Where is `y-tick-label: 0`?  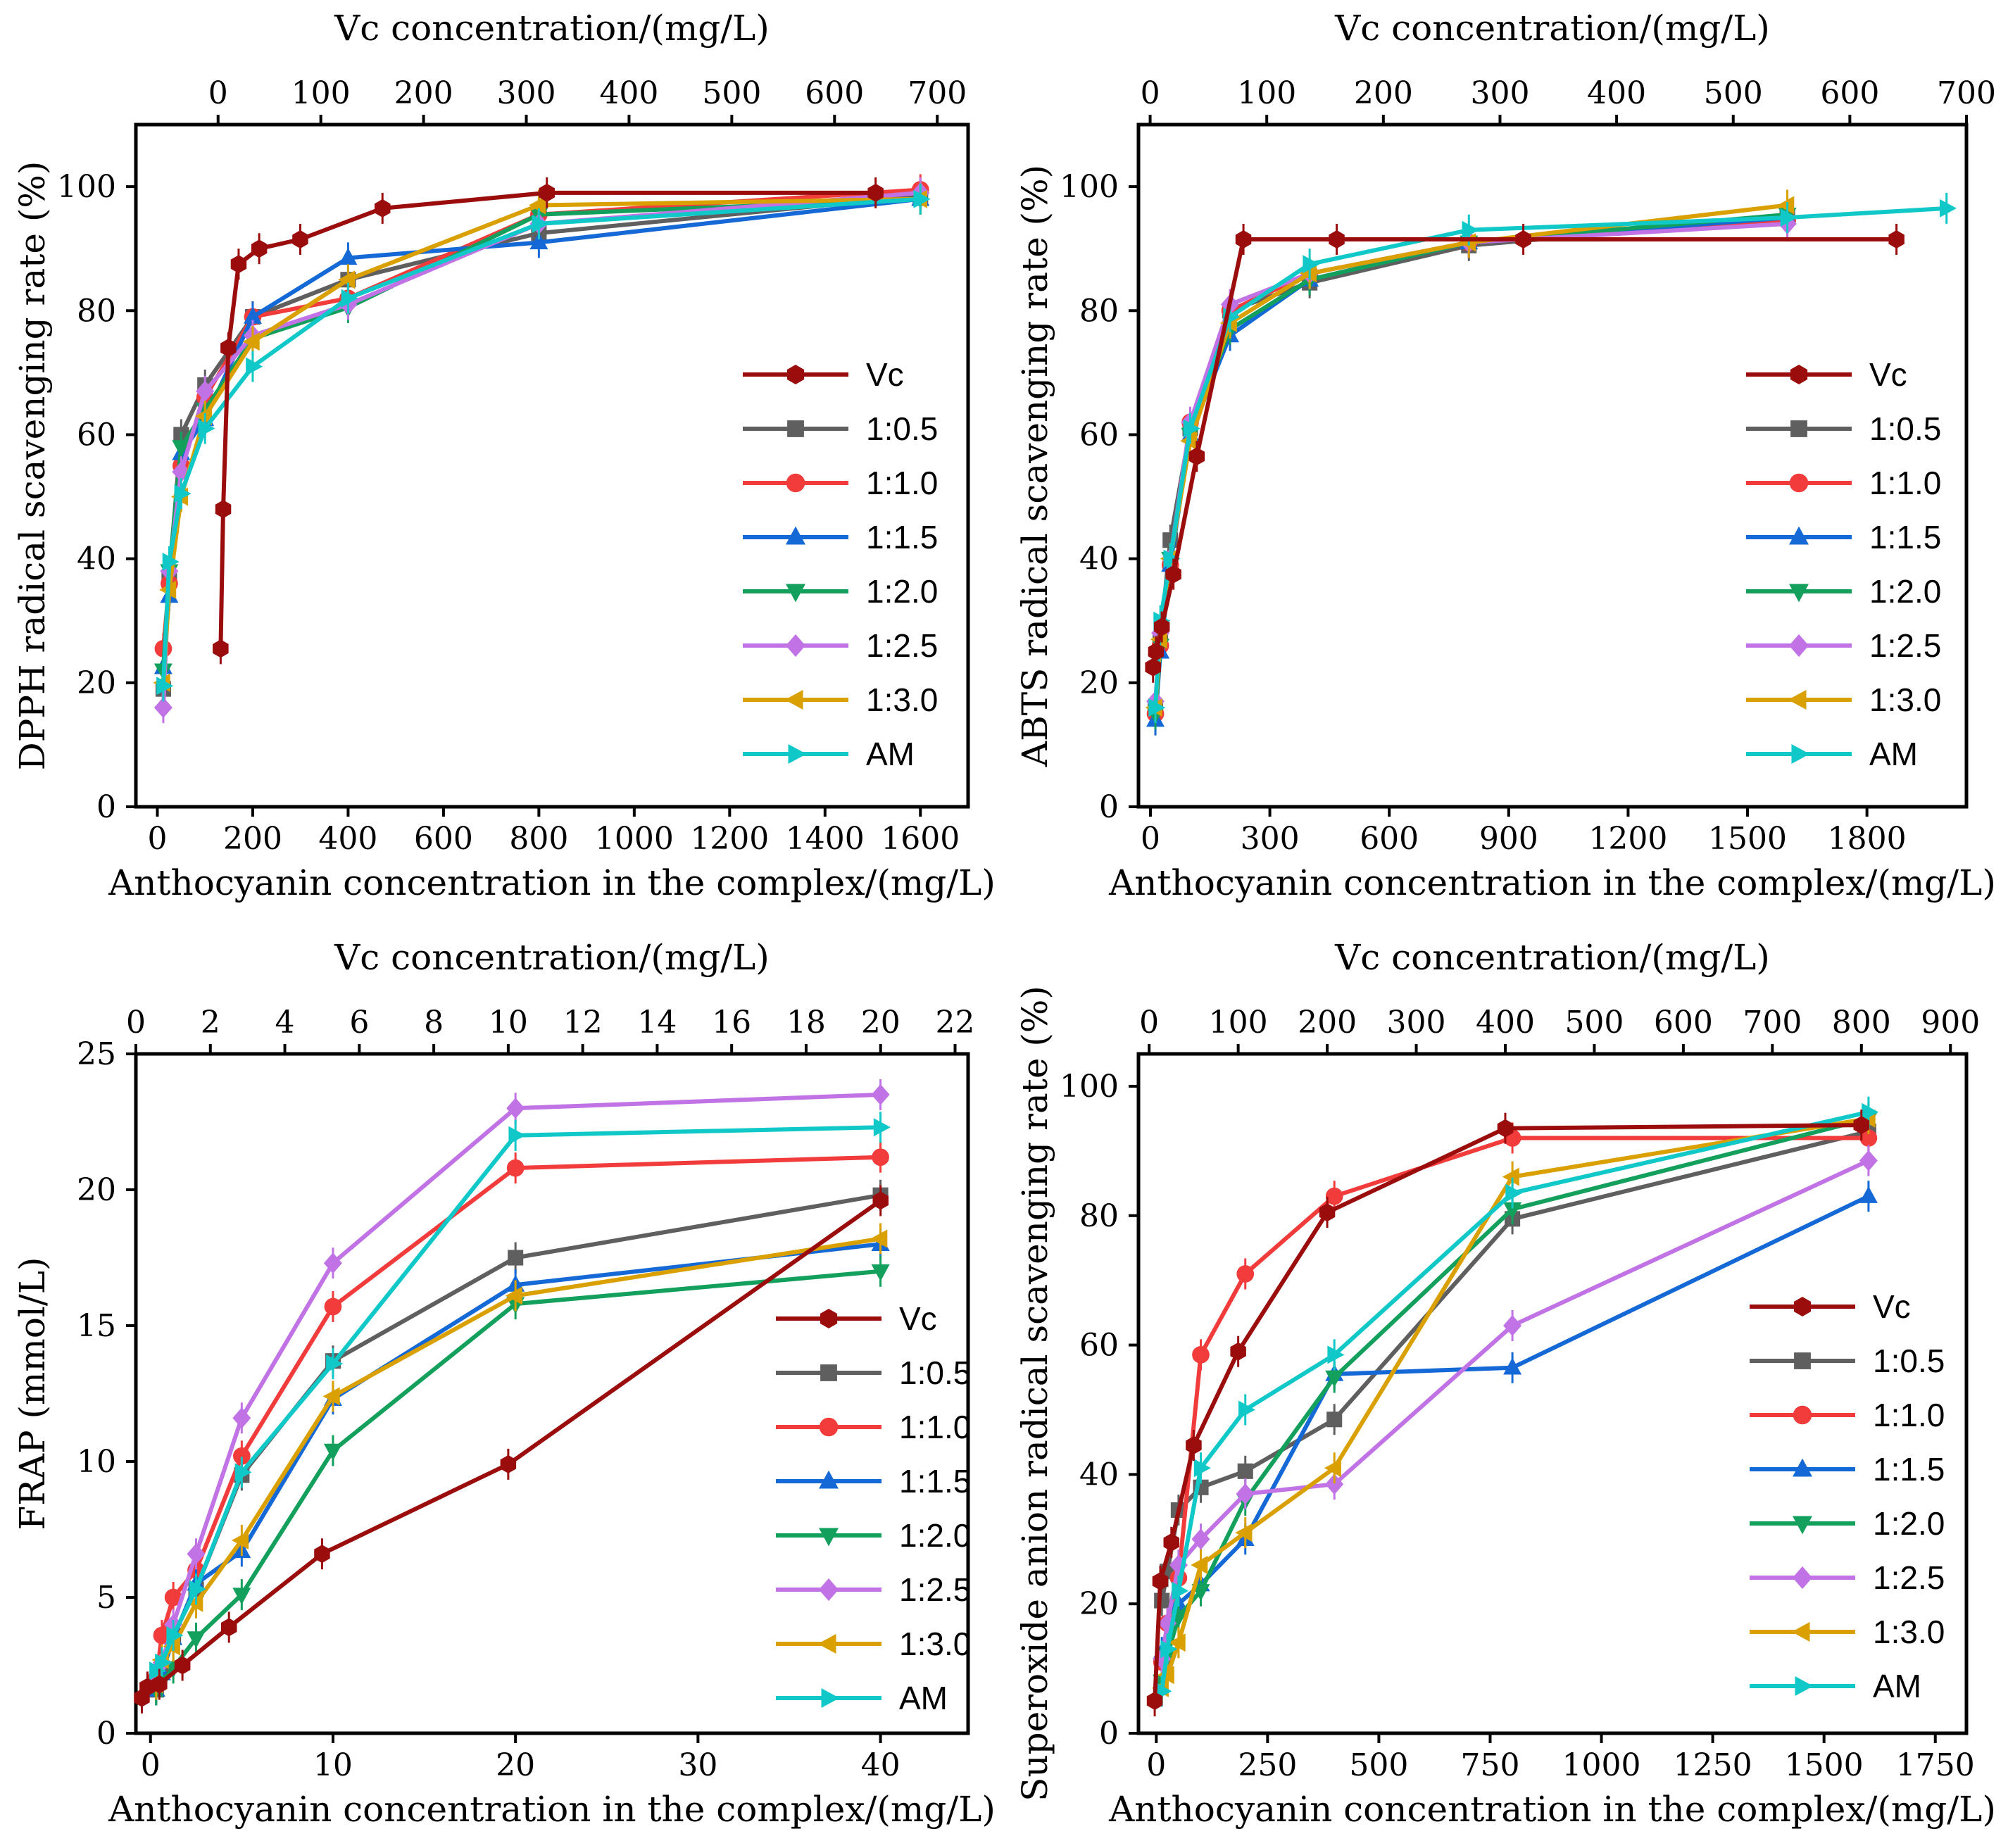 y-tick-label: 0 is located at coordinates (106, 1734).